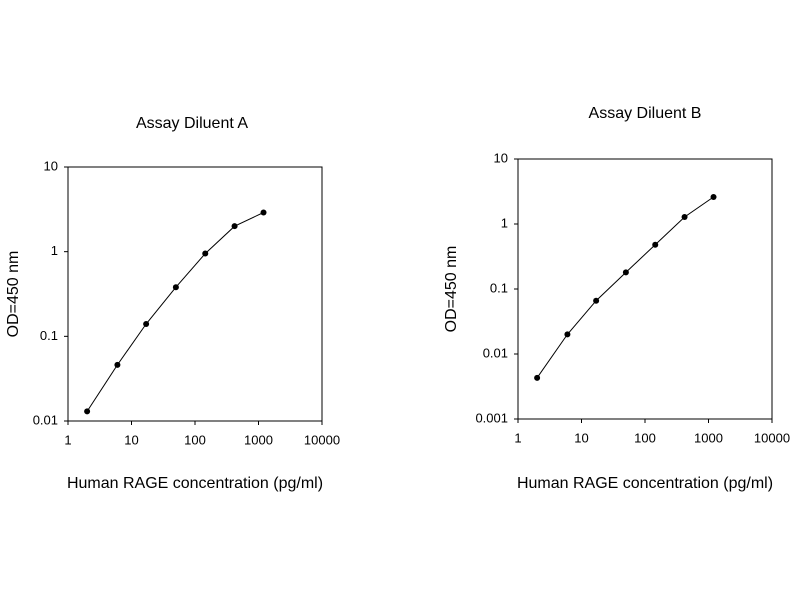  Describe the element at coordinates (192, 123) in the screenshot. I see `chart-title: Assay Diluent A` at that location.